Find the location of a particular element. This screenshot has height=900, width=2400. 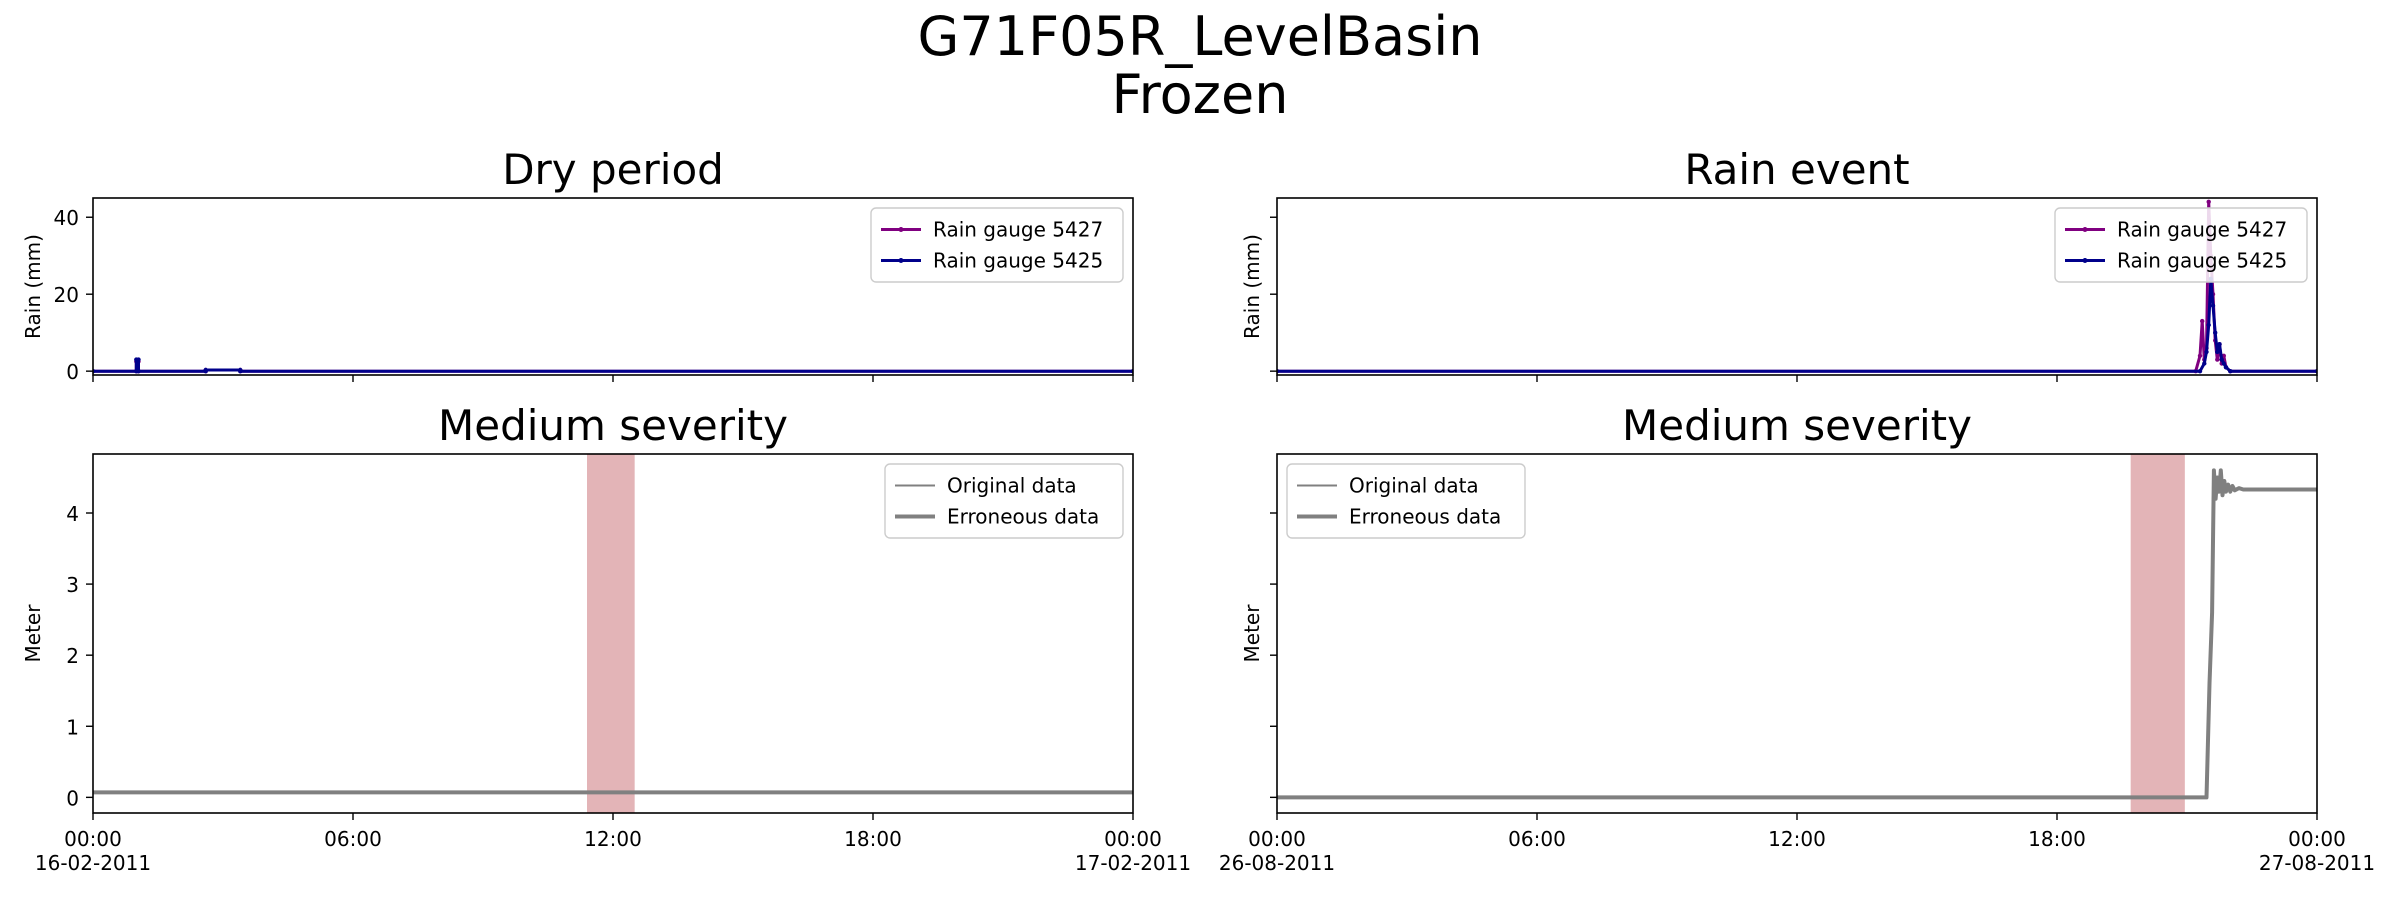

x-tick-label: 17-02-2011 is located at coordinates (1133, 863).